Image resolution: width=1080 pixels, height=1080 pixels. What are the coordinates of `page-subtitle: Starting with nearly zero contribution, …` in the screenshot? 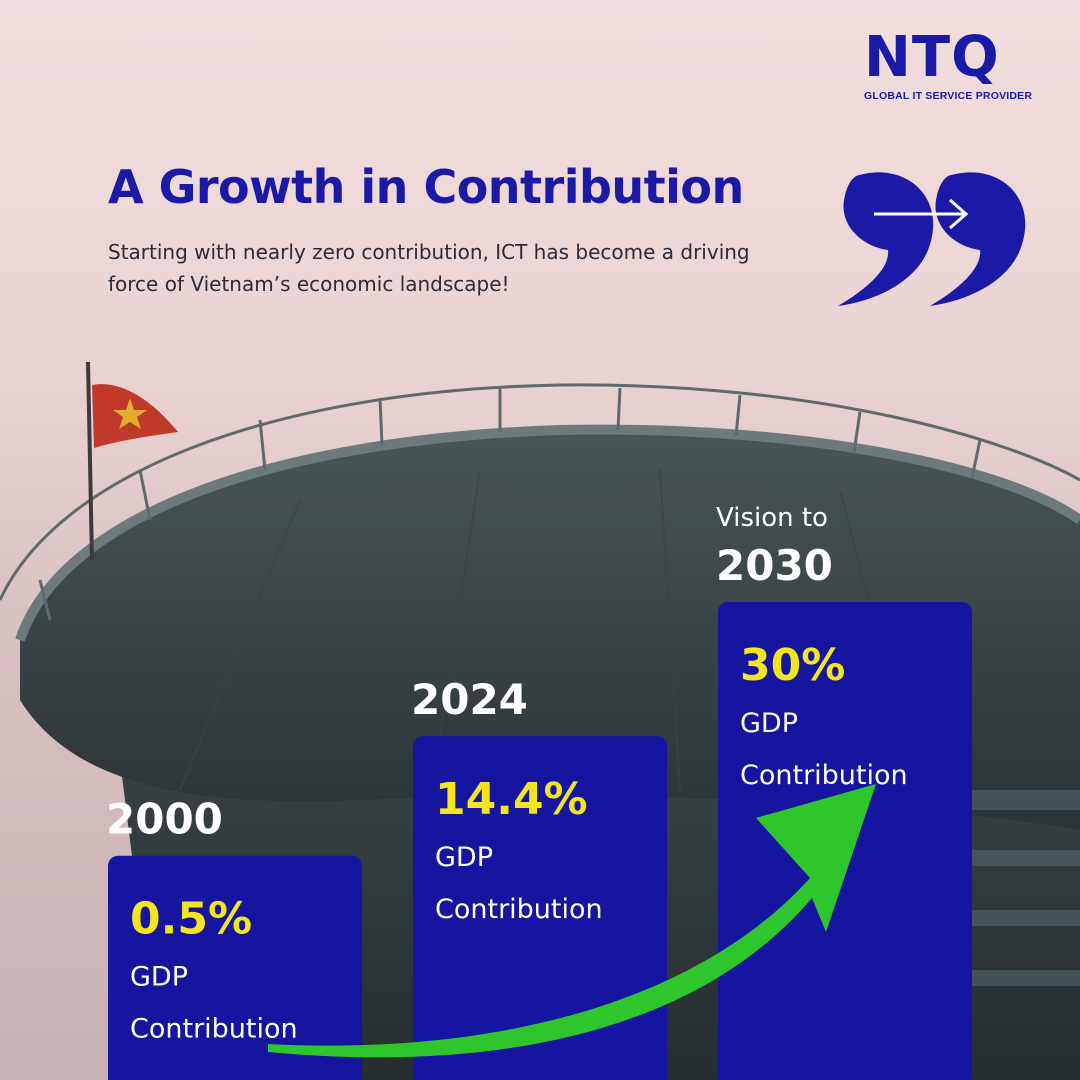 It's located at (429, 268).